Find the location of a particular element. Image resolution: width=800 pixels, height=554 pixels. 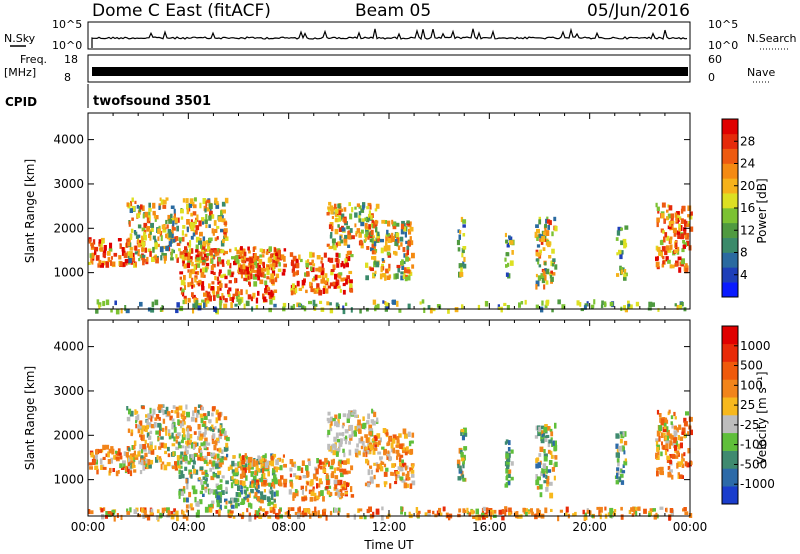

colorbar-tick-label: 100 is located at coordinates (751, 385).